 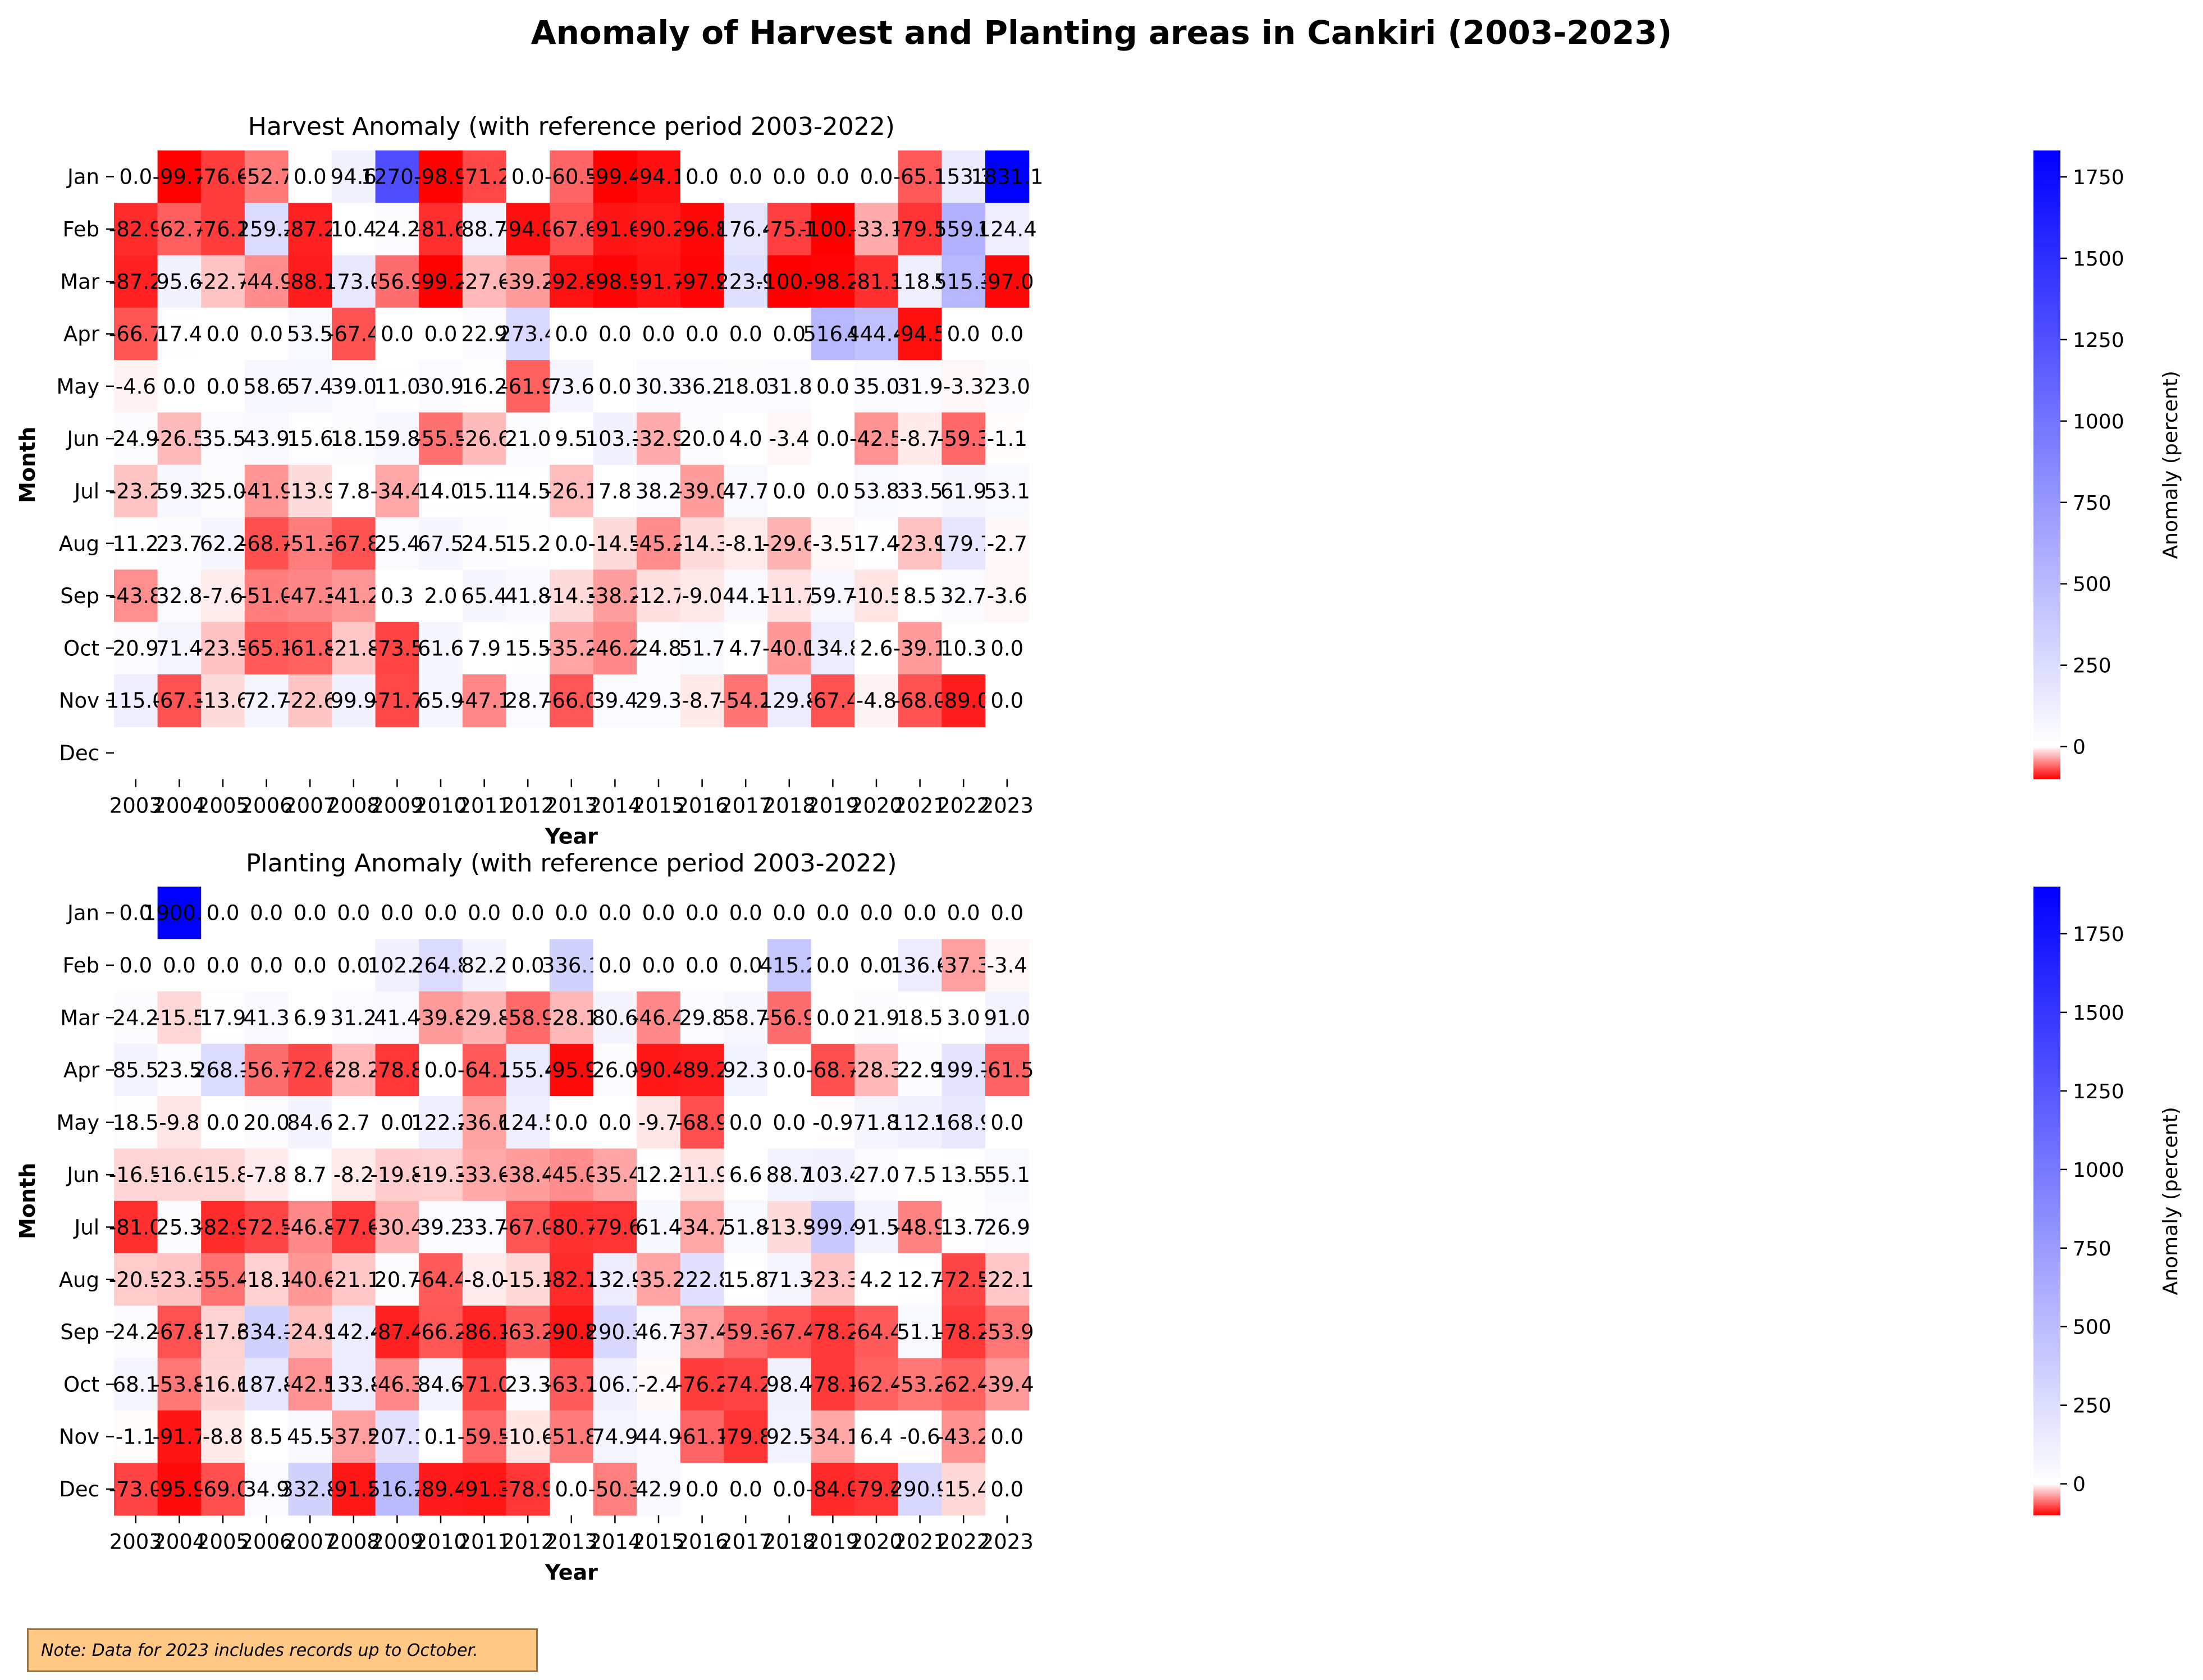 I want to click on cell-label: -13.9, so click(x=789, y=1227).